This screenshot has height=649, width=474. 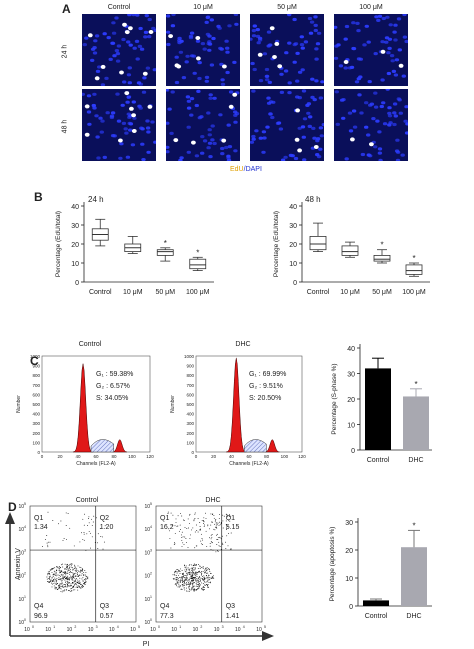 I want to click on y-tick-label: 40, so click(x=293, y=207).